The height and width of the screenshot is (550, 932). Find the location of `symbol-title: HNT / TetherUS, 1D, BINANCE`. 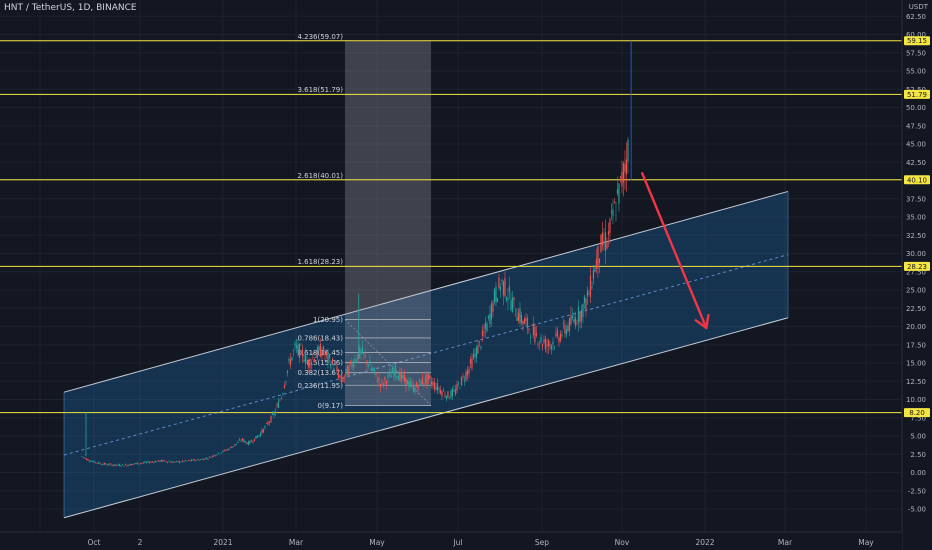

symbol-title: HNT / TetherUS, 1D, BINANCE is located at coordinates (70, 8).